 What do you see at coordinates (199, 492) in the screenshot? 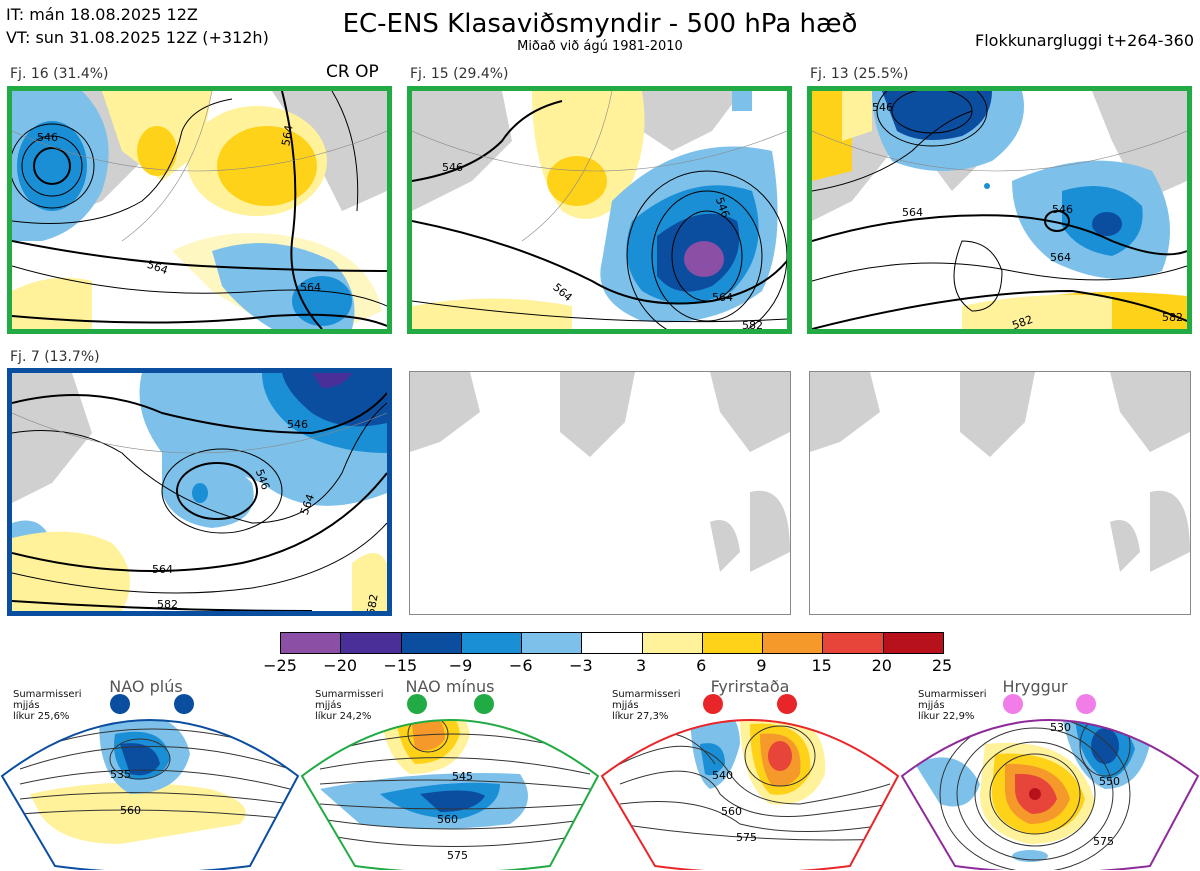
I see `cluster-map-4: 546 546 564 564 582 582` at bounding box center [199, 492].